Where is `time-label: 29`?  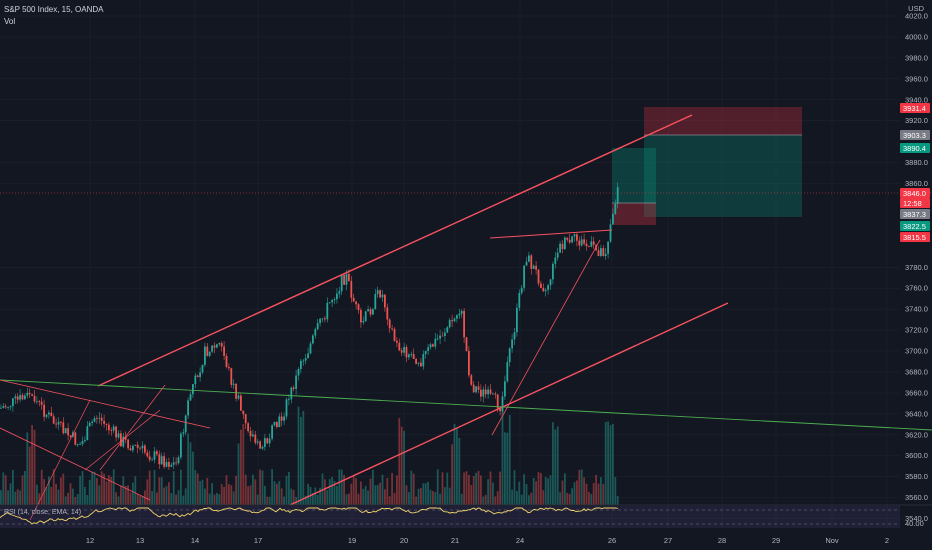 time-label: 29 is located at coordinates (776, 540).